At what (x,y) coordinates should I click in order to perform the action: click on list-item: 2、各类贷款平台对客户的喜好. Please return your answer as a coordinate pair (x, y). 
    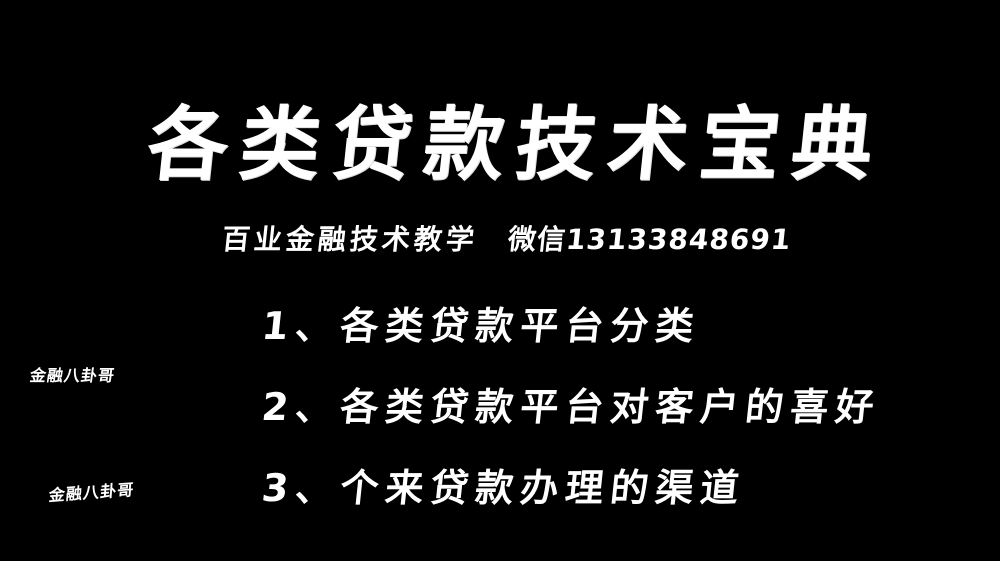
    Looking at the image, I should click on (571, 407).